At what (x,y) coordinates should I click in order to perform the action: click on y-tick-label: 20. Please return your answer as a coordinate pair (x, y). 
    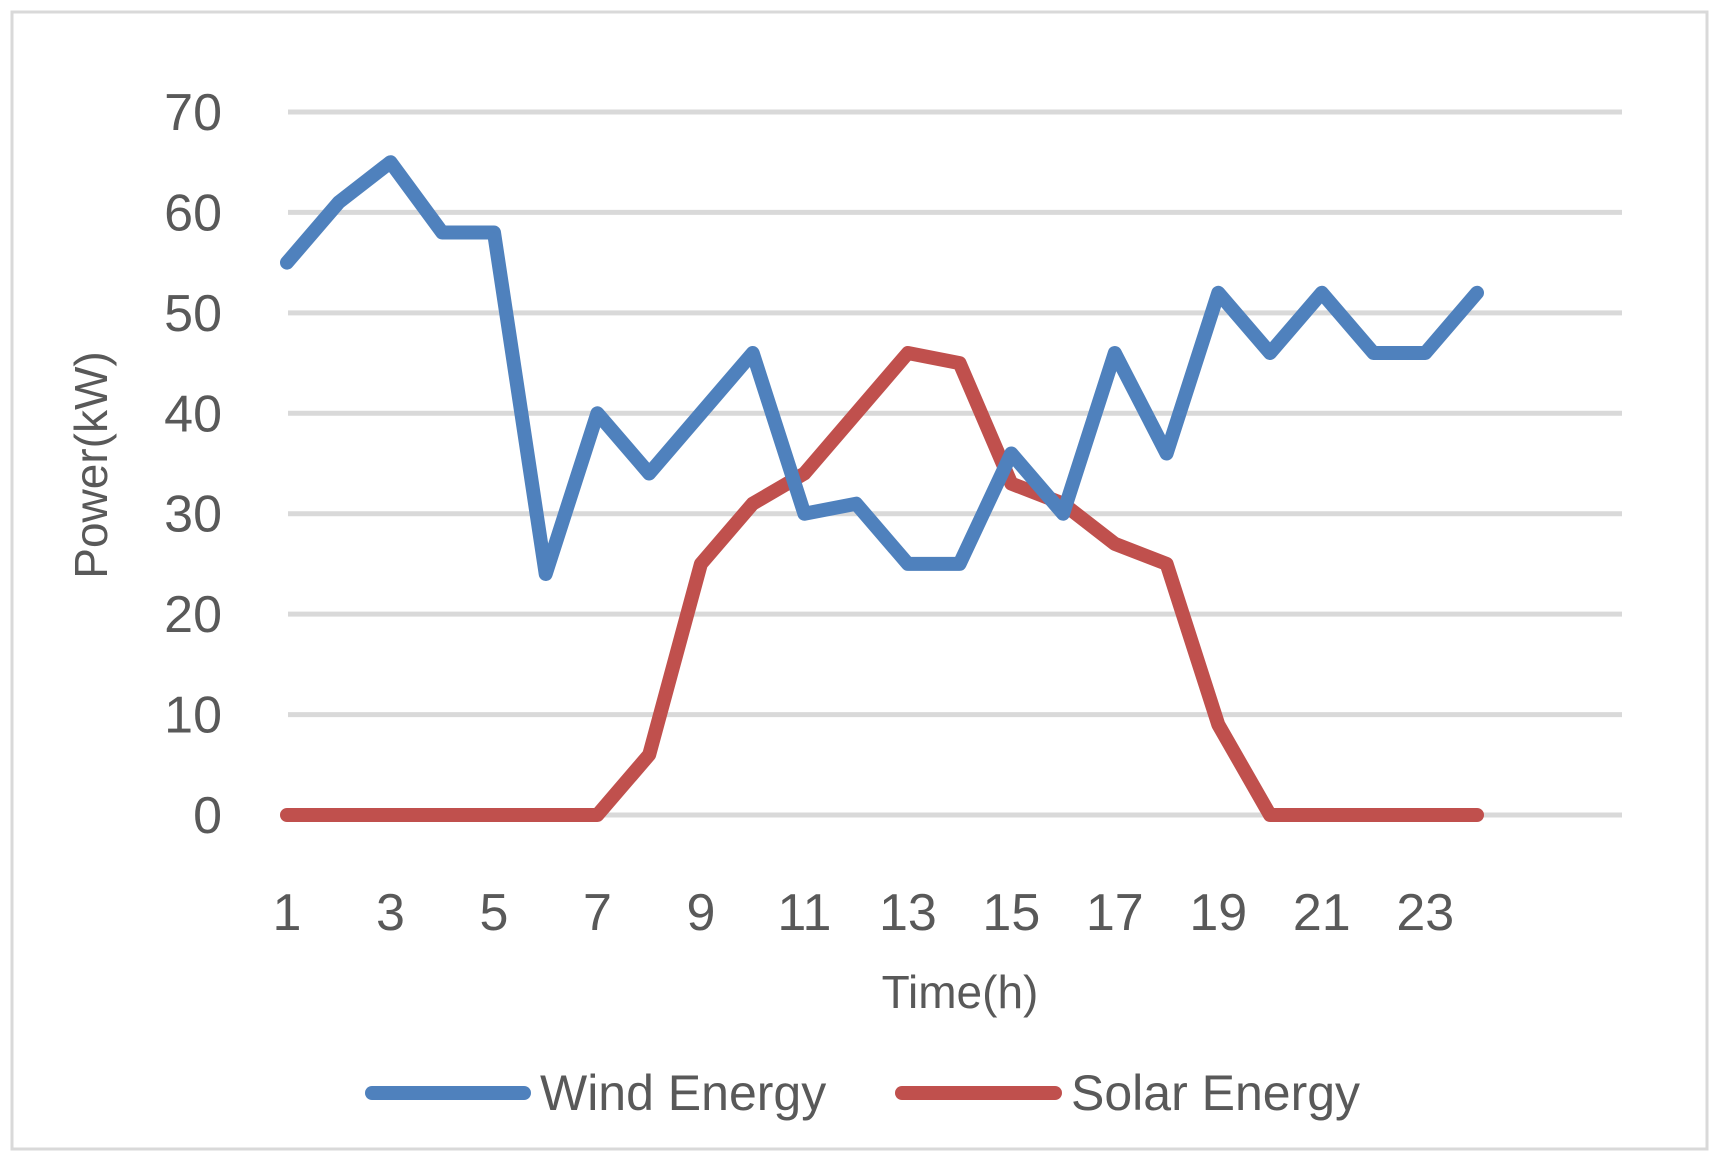
    Looking at the image, I should click on (193, 615).